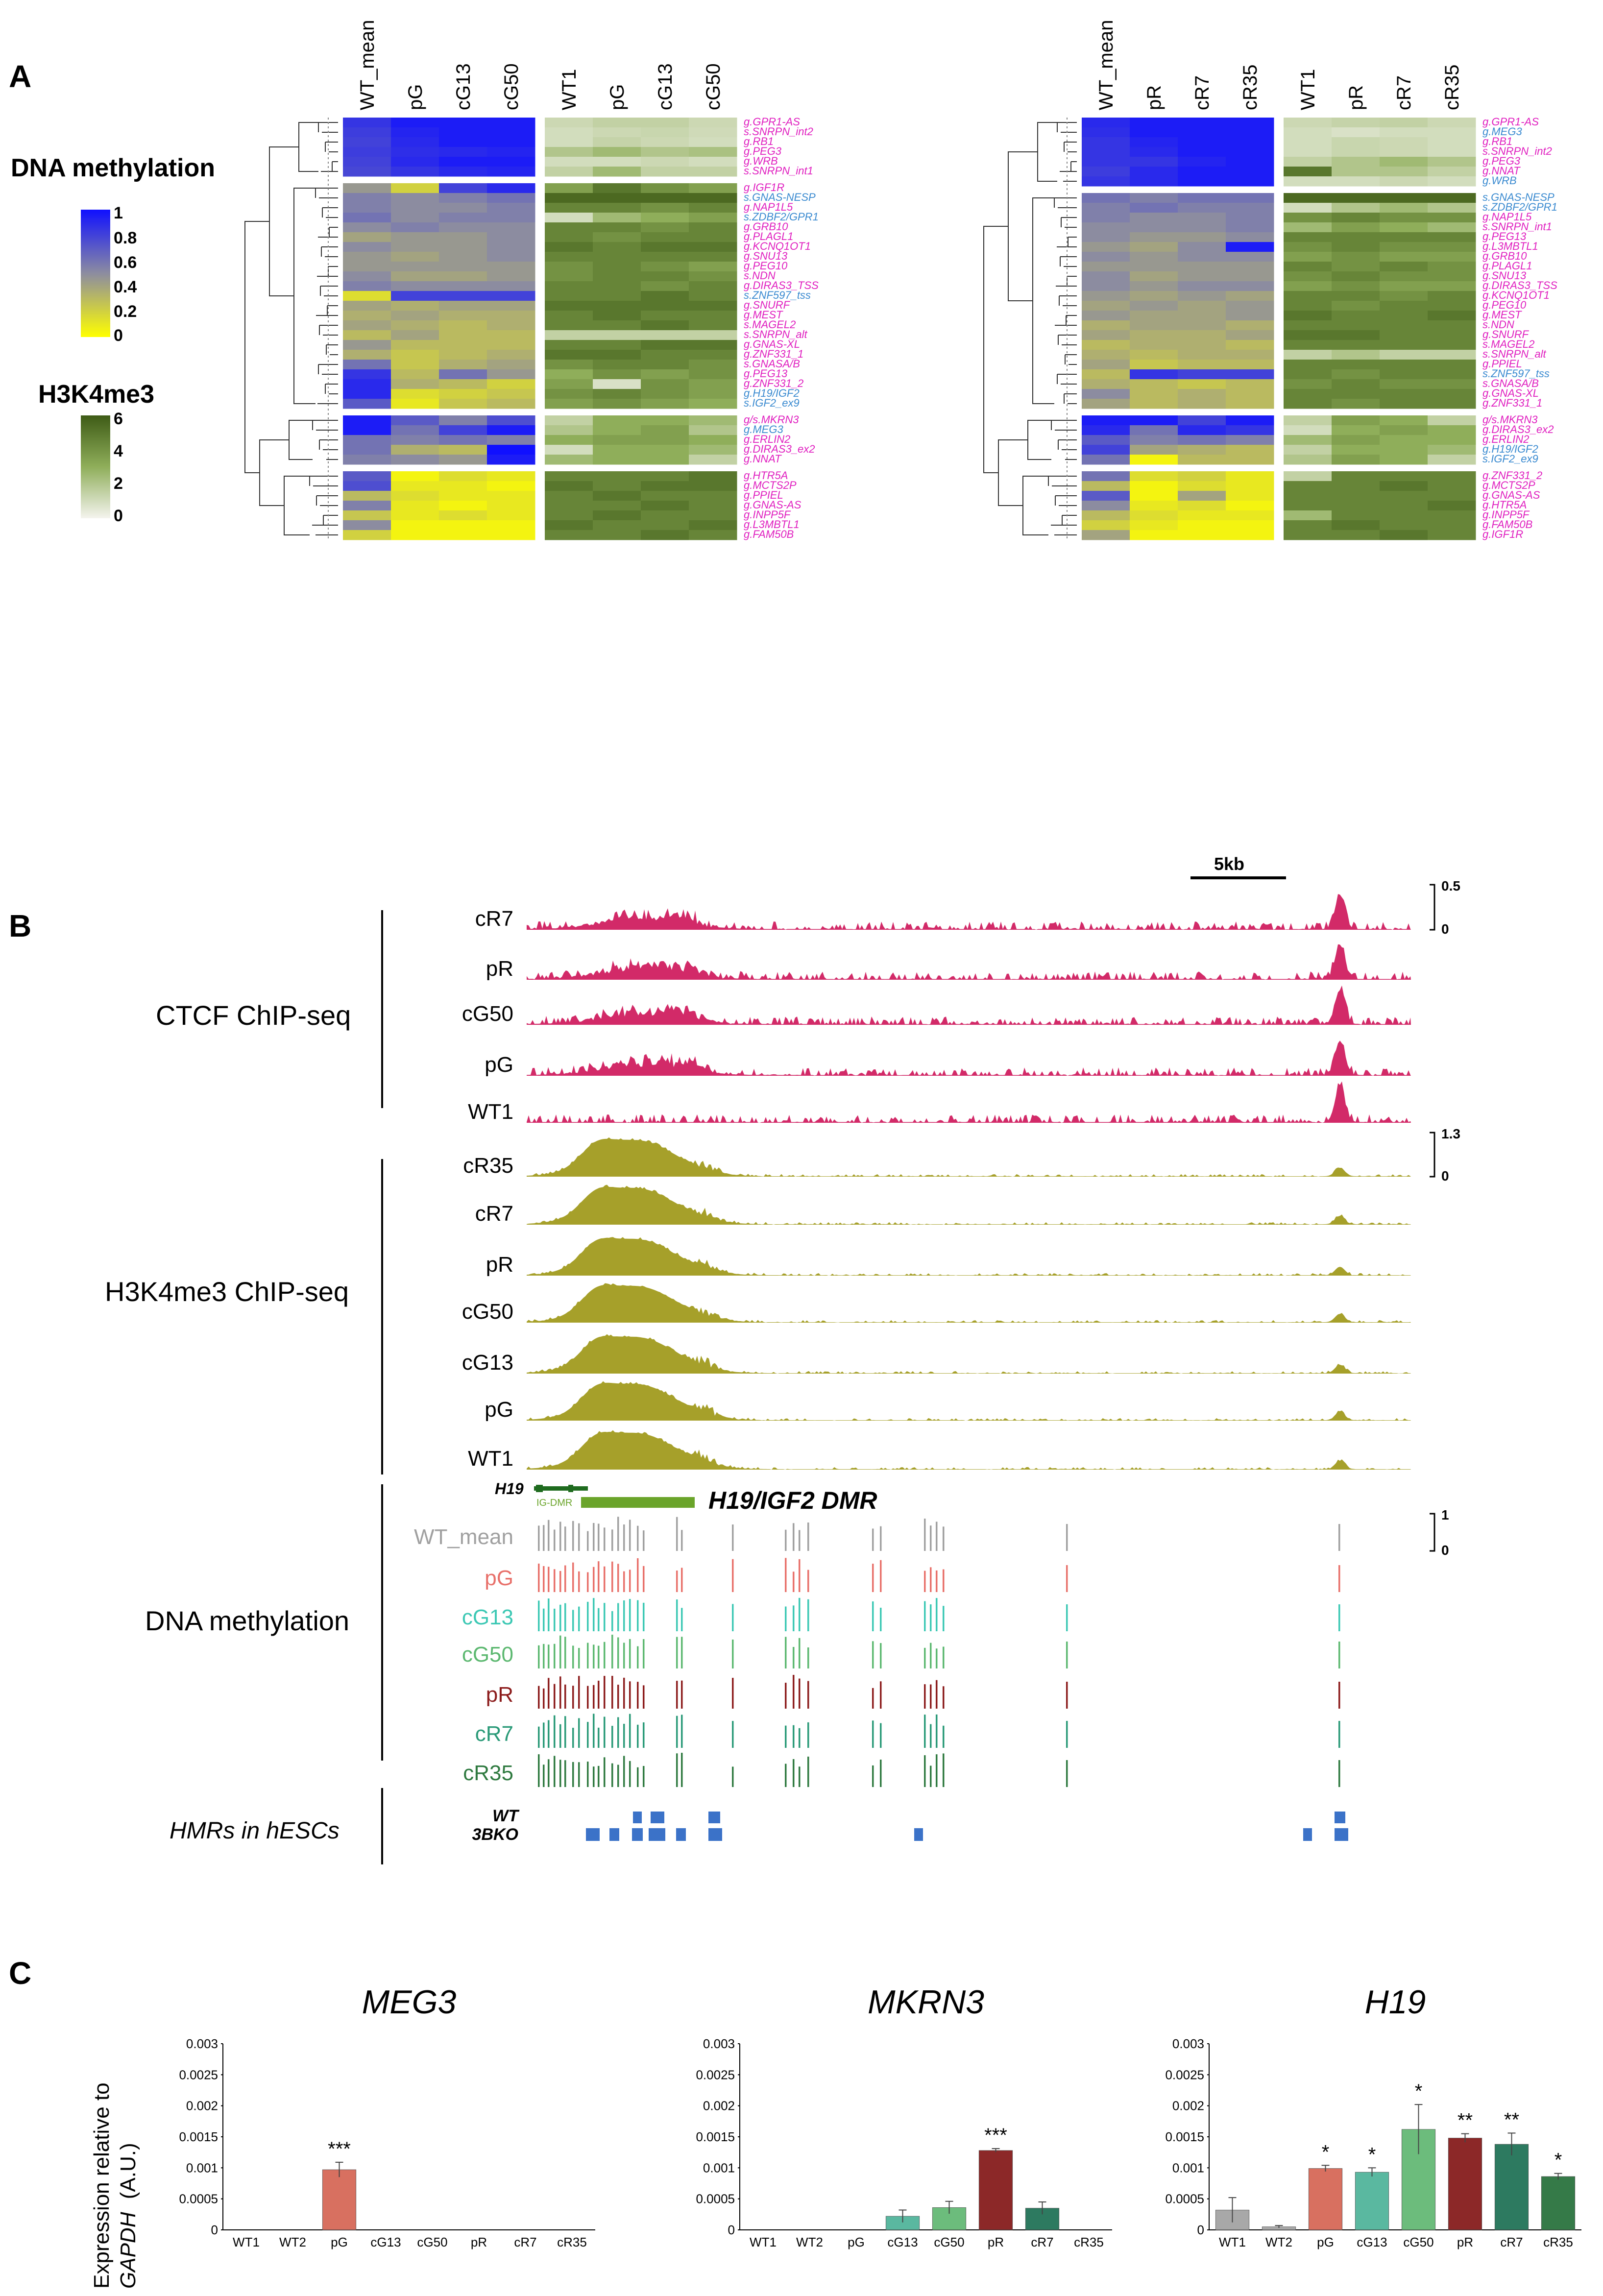  Describe the element at coordinates (1154, 97) in the screenshot. I see `meth-column-header: pR` at that location.